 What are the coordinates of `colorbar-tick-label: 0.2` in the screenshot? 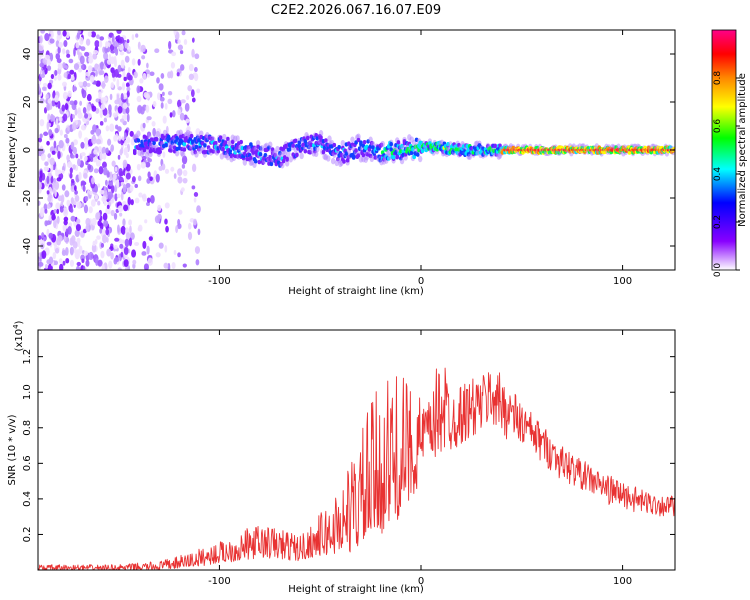 It's located at (718, 222).